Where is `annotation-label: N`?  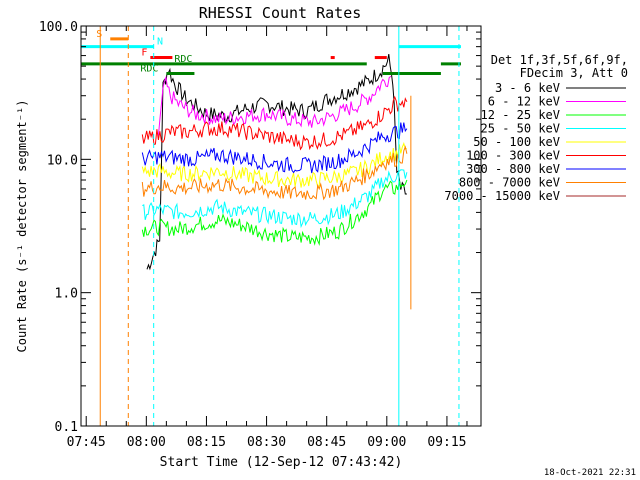 annotation-label: N is located at coordinates (160, 42).